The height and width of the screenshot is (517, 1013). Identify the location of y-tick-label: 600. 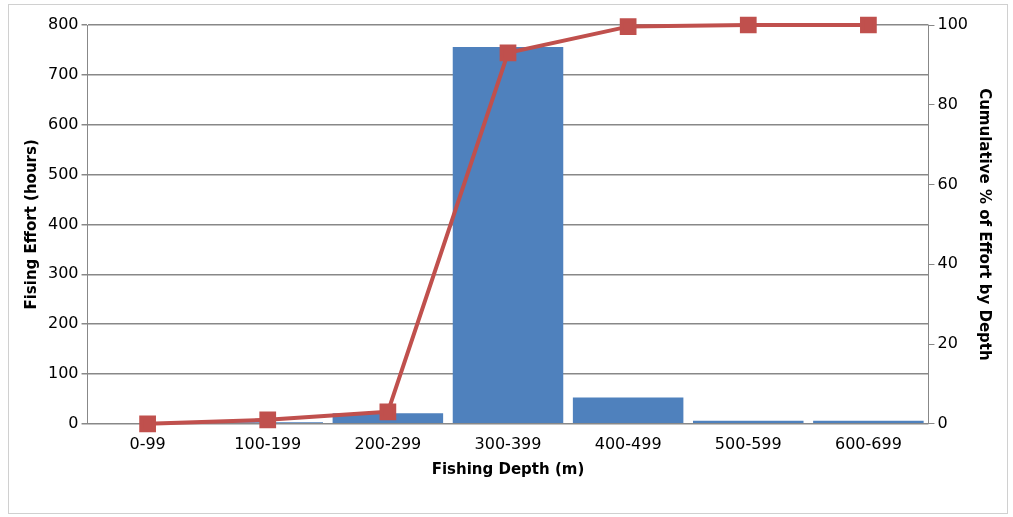
(63, 123).